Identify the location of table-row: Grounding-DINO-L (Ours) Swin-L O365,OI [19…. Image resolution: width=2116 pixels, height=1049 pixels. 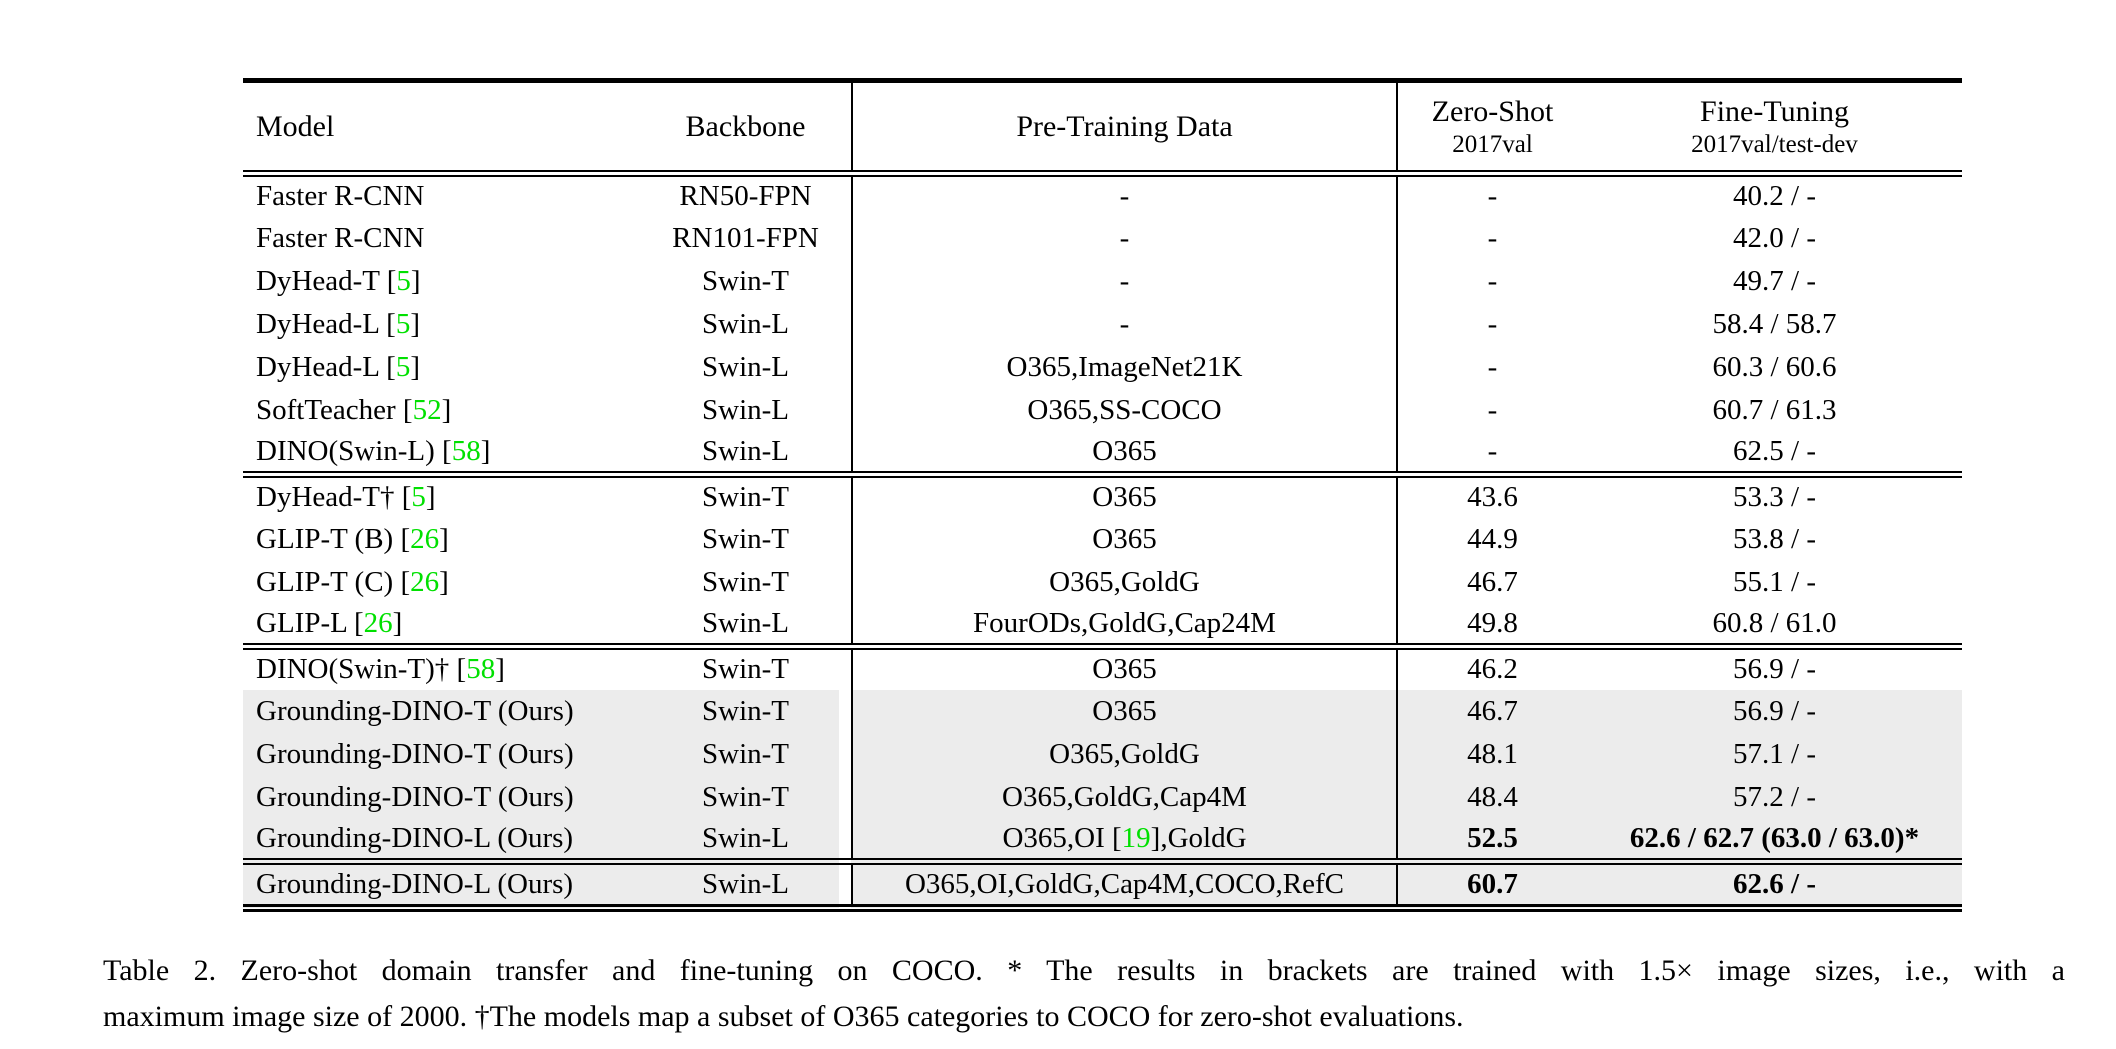
(1102, 840).